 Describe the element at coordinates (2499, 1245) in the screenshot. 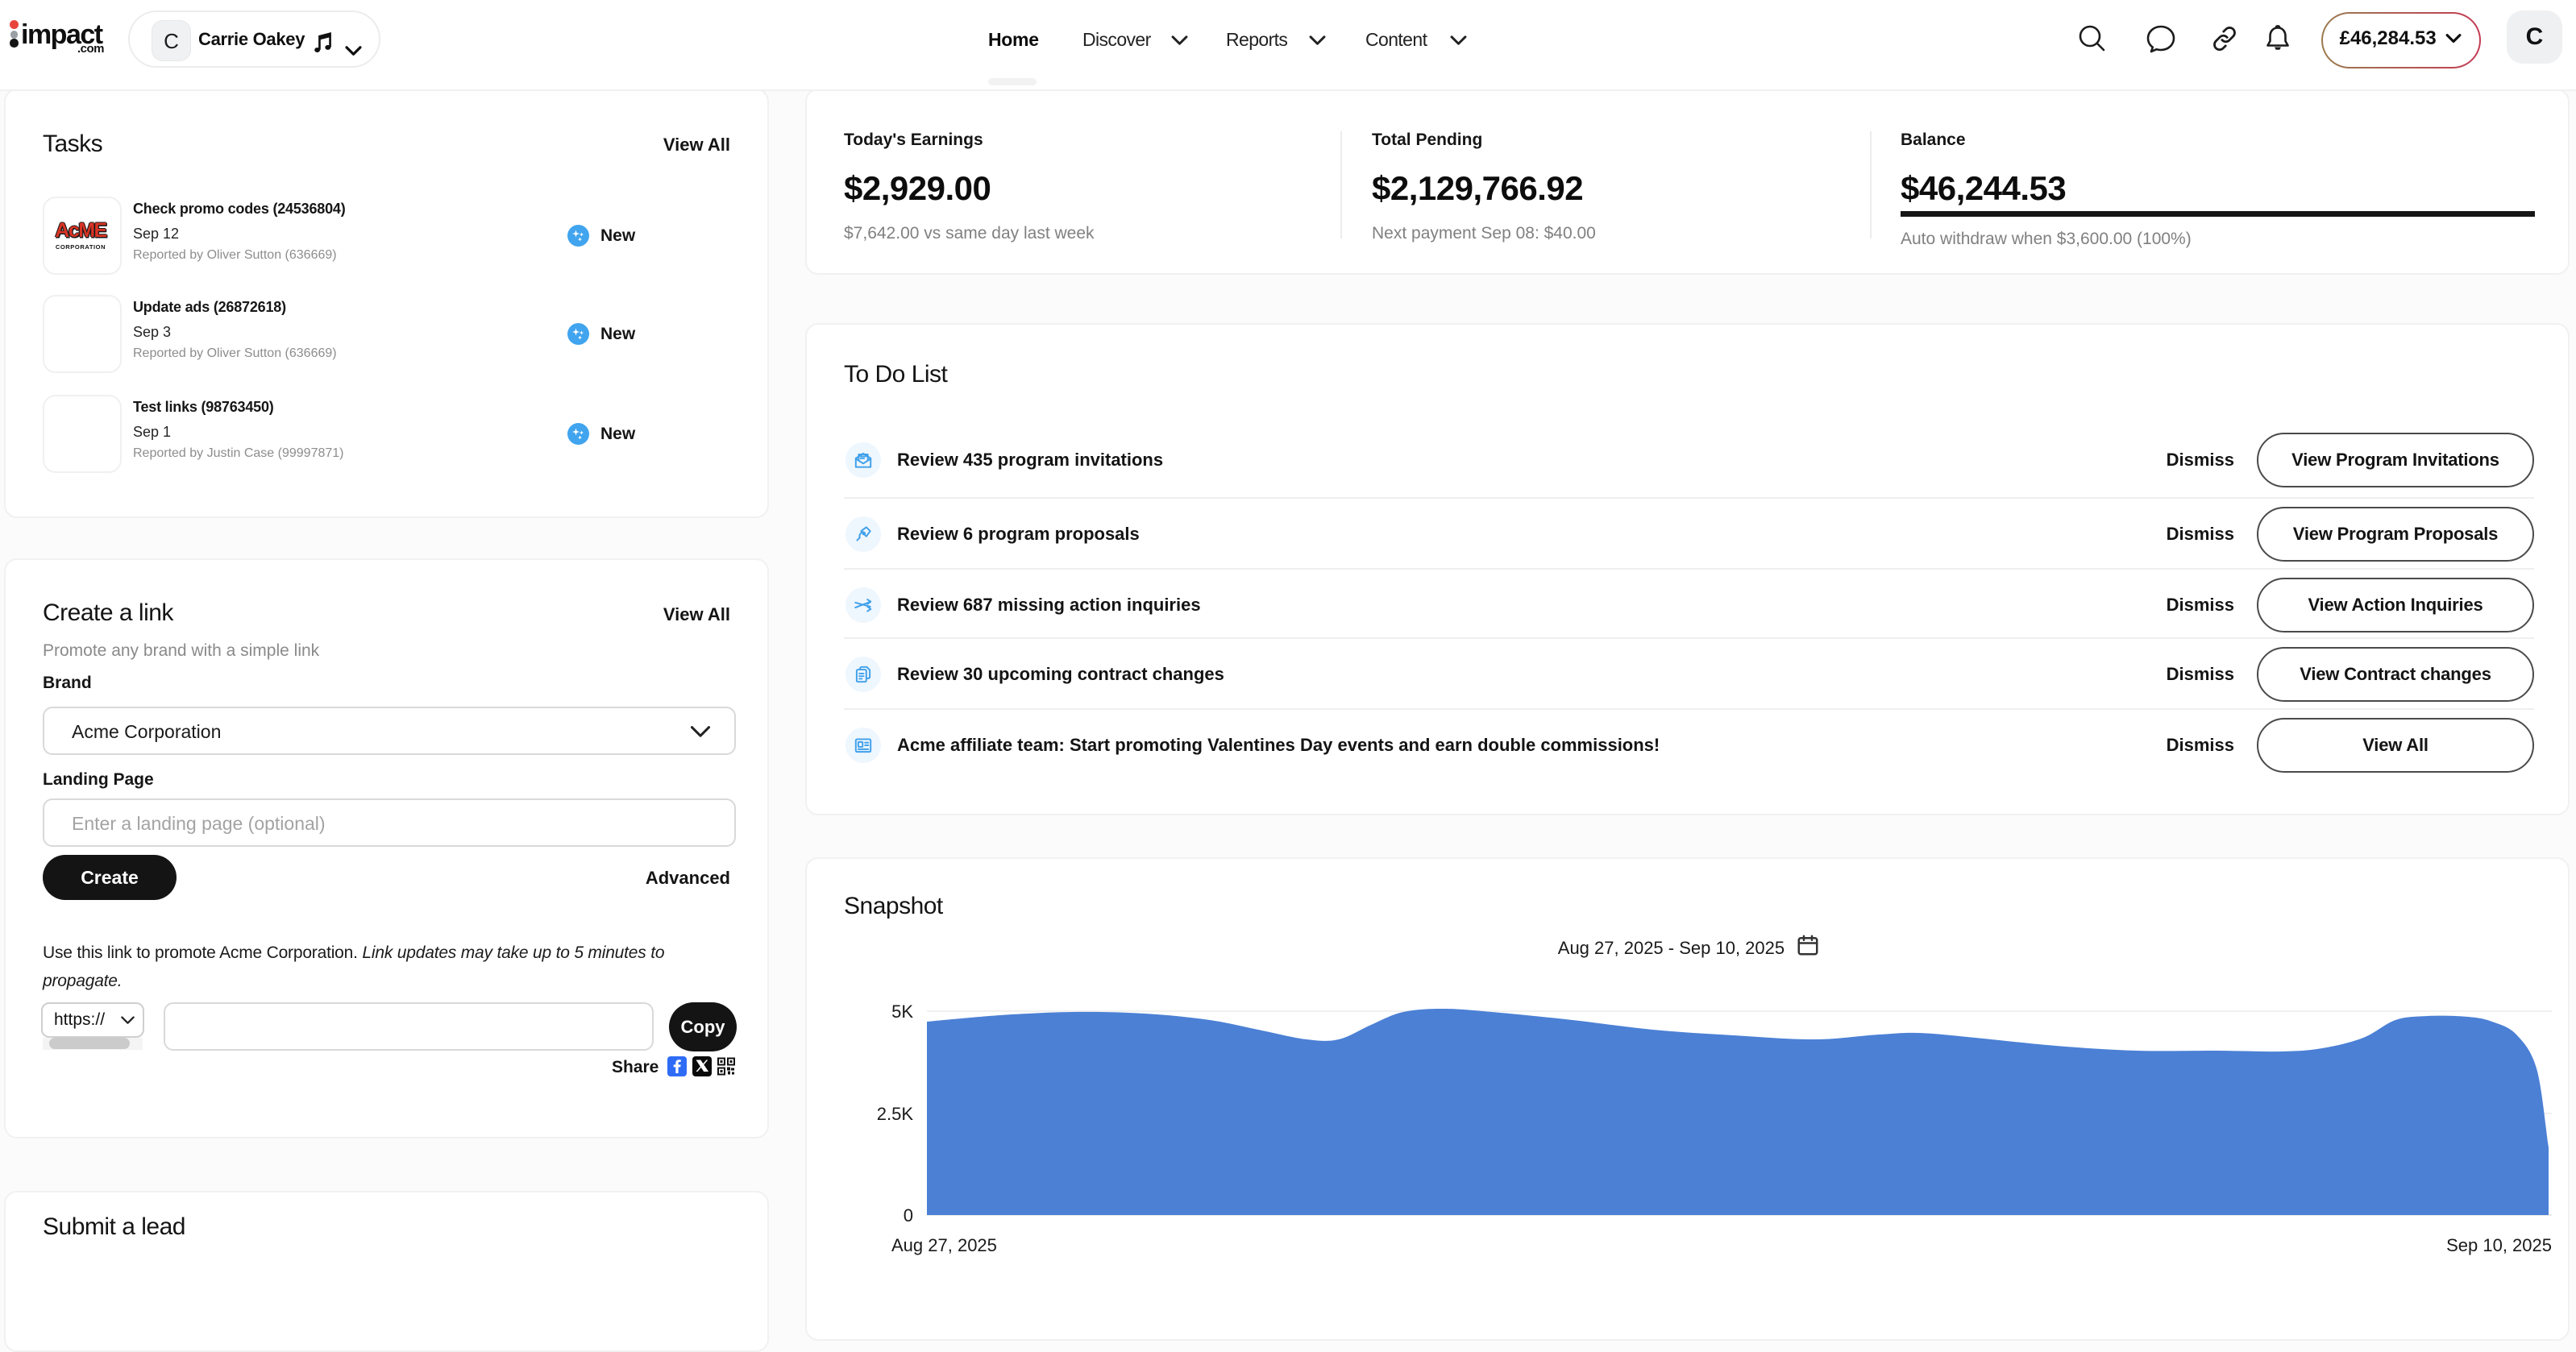

I see `svg-text: Sep 10, 2025` at that location.